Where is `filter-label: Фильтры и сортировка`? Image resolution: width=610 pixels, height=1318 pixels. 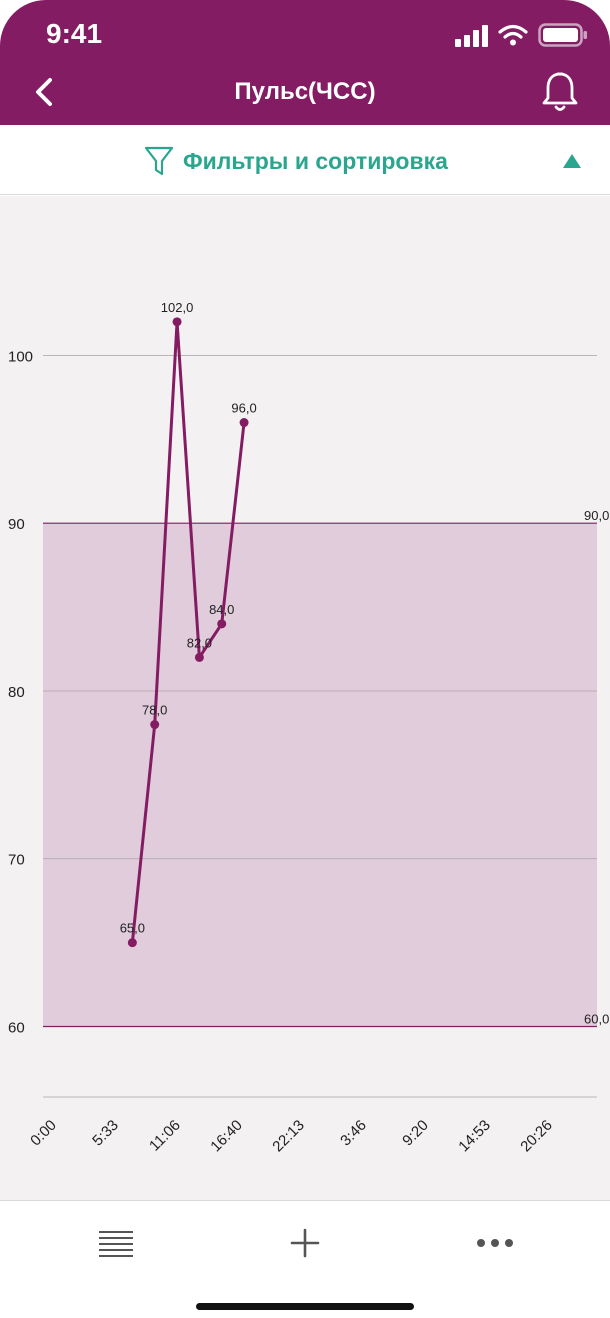 filter-label: Фильтры и сортировка is located at coordinates (315, 161).